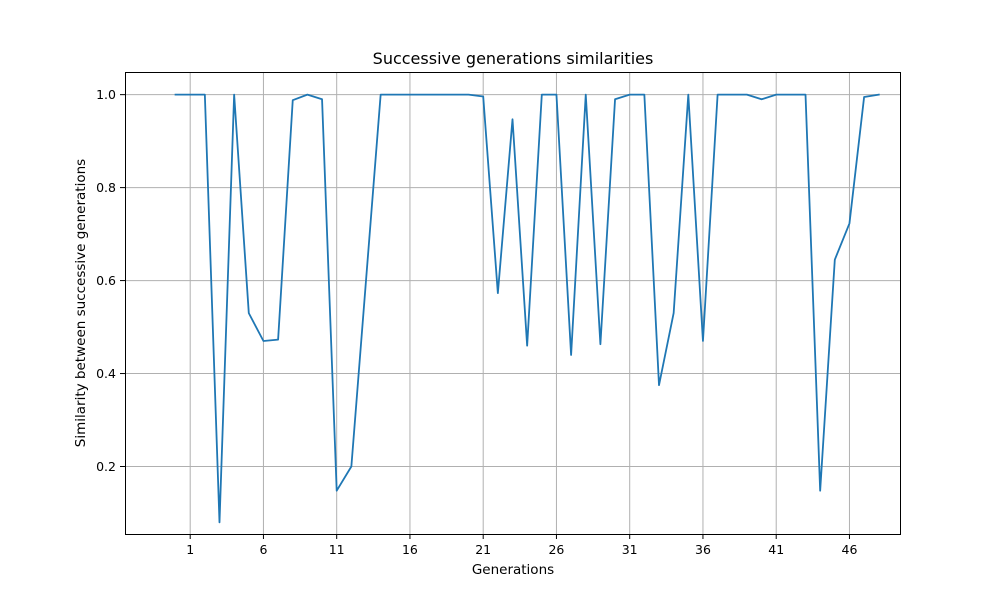 This screenshot has width=1000, height=604. What do you see at coordinates (263, 549) in the screenshot?
I see `x-tick-label: 6` at bounding box center [263, 549].